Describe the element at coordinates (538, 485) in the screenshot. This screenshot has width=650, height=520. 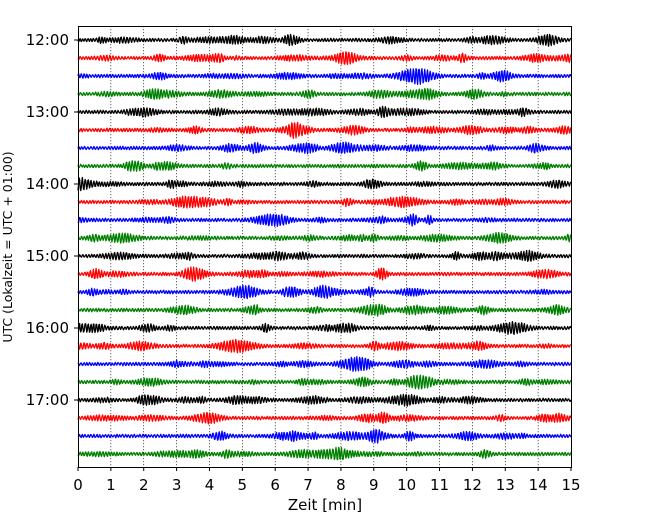
I see `x-tick-label: 14` at that location.